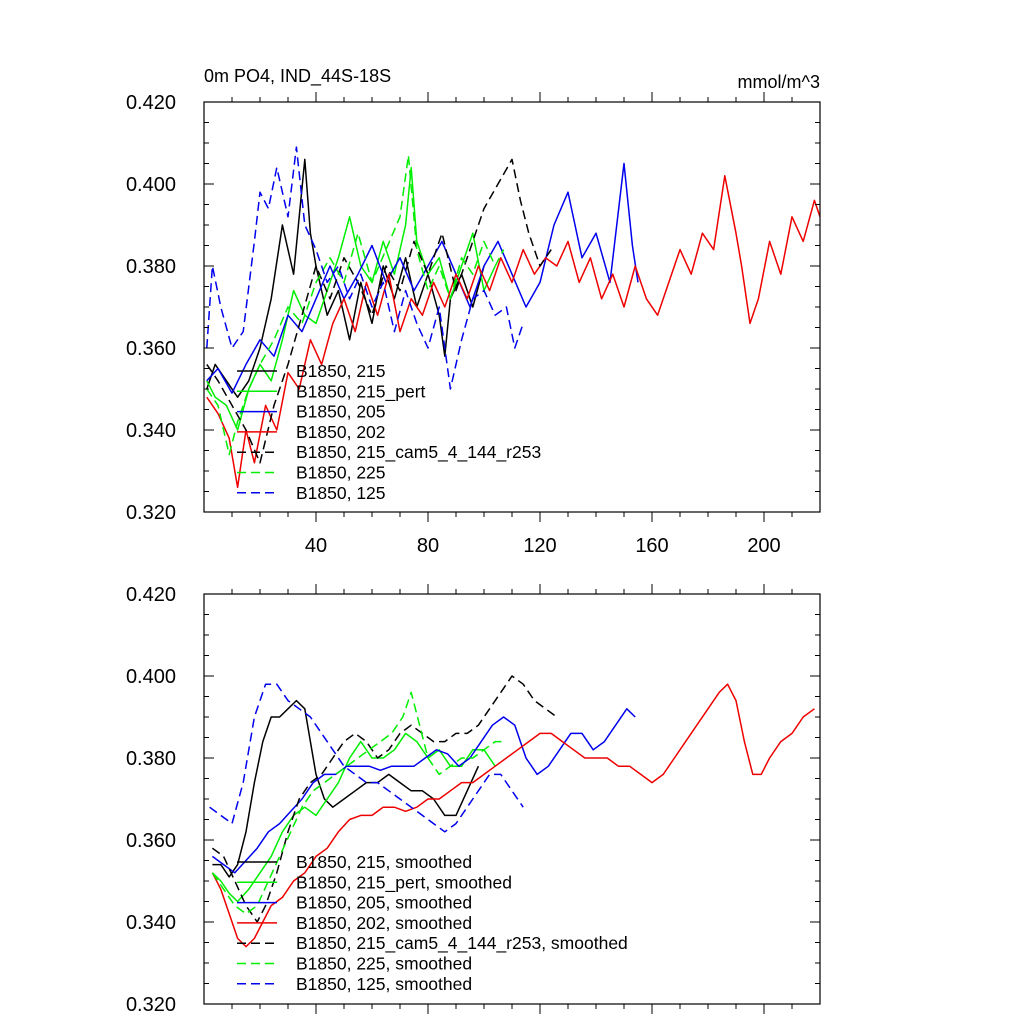 This screenshot has height=1024, width=1024. Describe the element at coordinates (151, 595) in the screenshot. I see `bottom-y-tick-label: 0.420` at that location.